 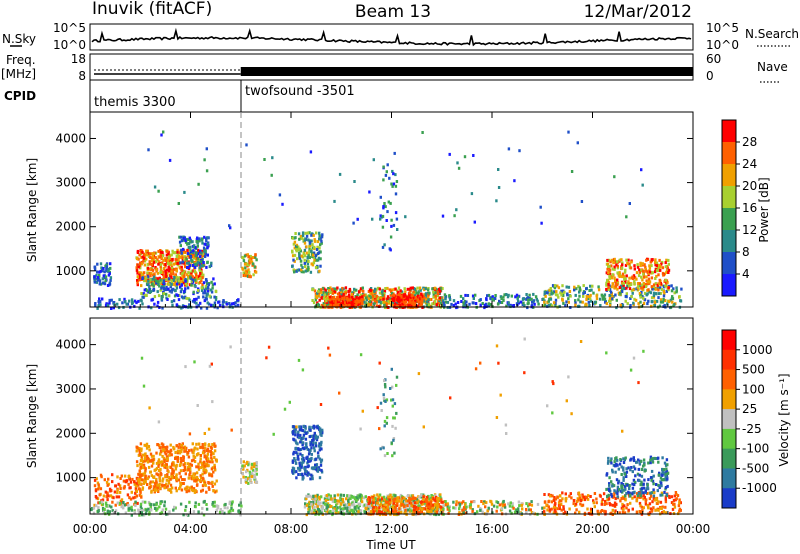 I want to click on power-pixel-1907, so click(x=355, y=306).